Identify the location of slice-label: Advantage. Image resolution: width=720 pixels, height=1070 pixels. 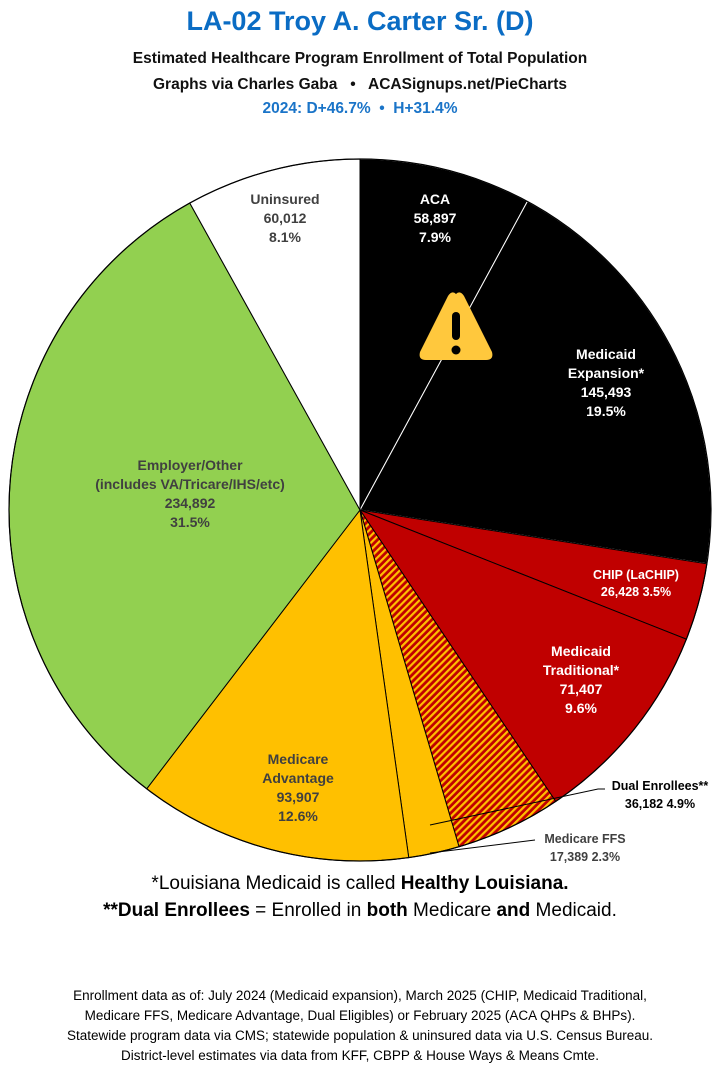
(298, 778).